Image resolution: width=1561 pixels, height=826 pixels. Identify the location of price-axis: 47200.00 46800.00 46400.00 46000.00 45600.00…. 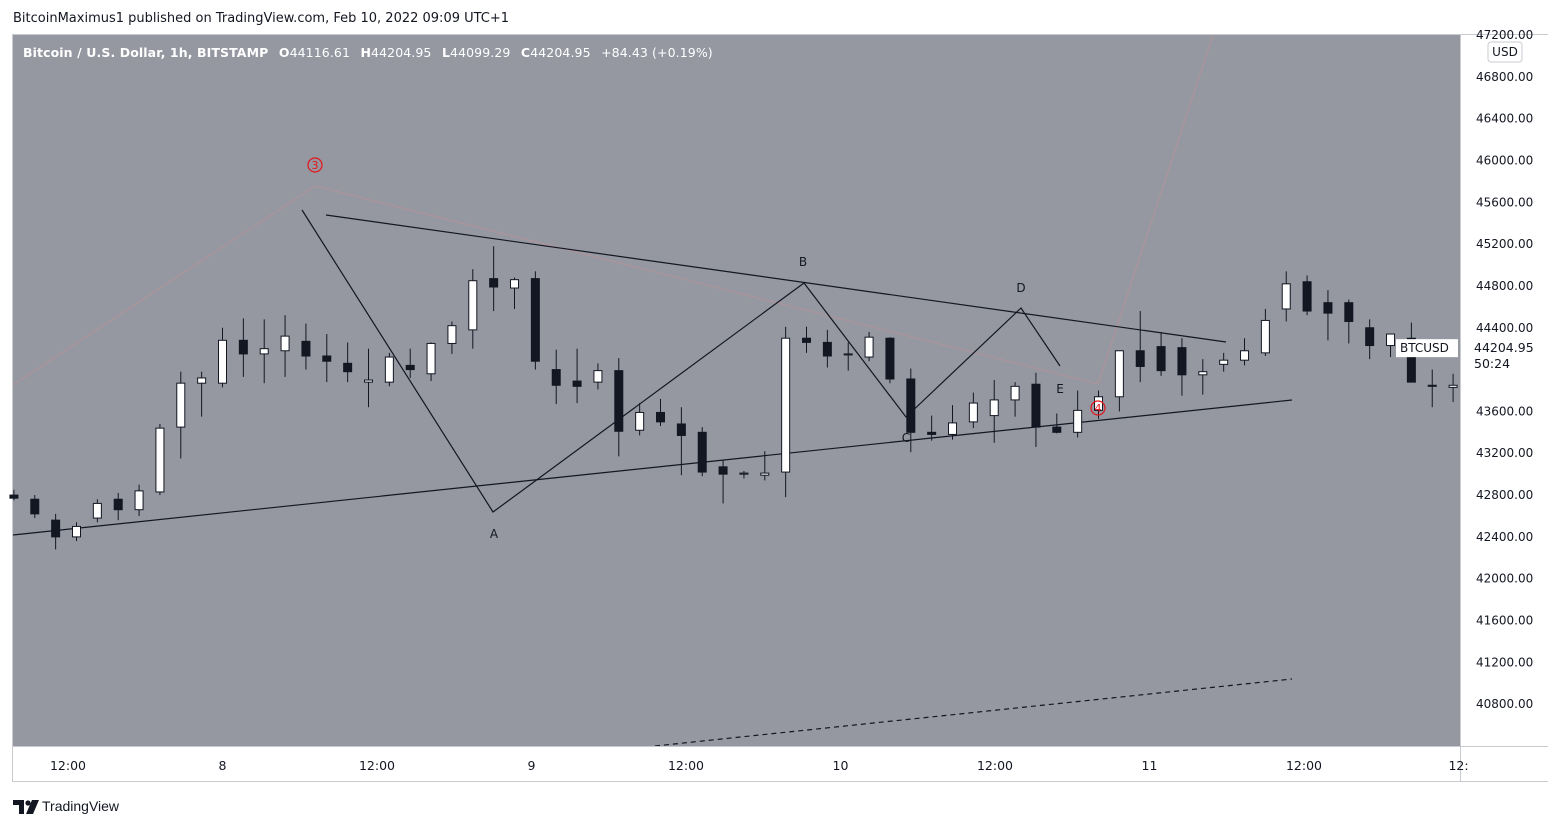
(1472, 404).